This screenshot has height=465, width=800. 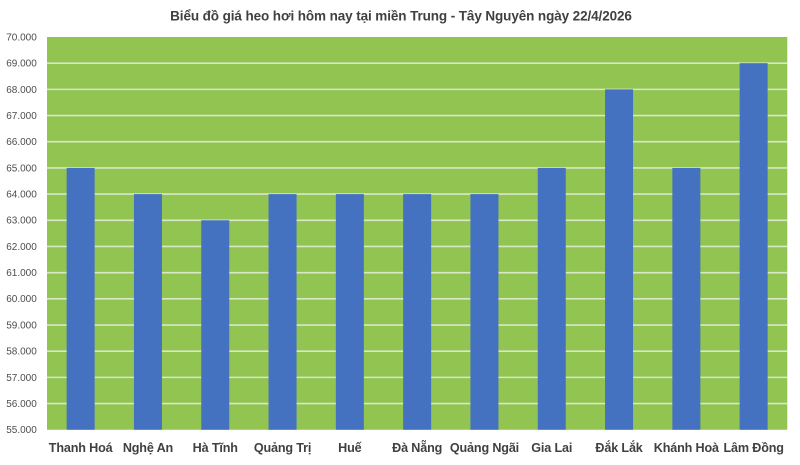 I want to click on svg-text: 58.000, so click(x=21, y=352).